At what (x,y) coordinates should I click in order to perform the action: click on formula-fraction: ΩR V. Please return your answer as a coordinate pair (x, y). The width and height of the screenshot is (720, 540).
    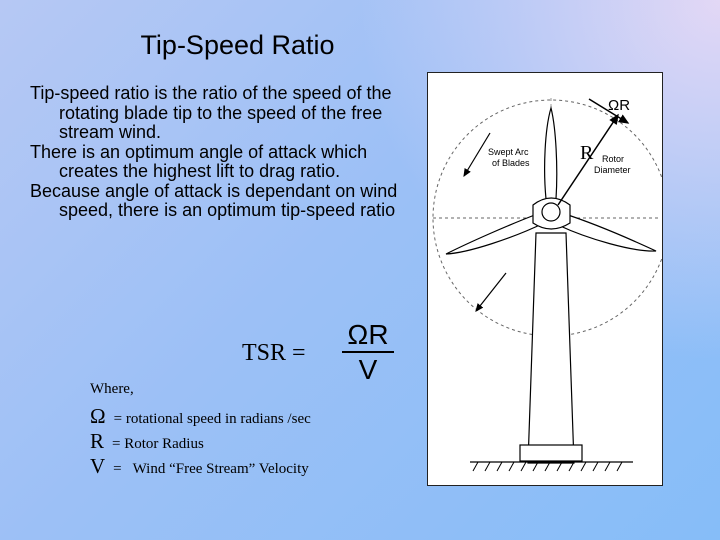
    Looking at the image, I should click on (368, 352).